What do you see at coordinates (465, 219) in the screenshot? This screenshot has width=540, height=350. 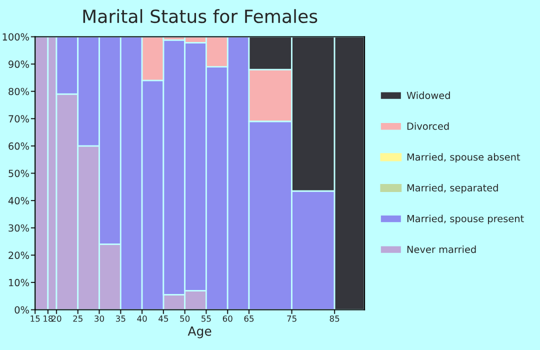 I see `legend-label: Married, spouse present` at bounding box center [465, 219].